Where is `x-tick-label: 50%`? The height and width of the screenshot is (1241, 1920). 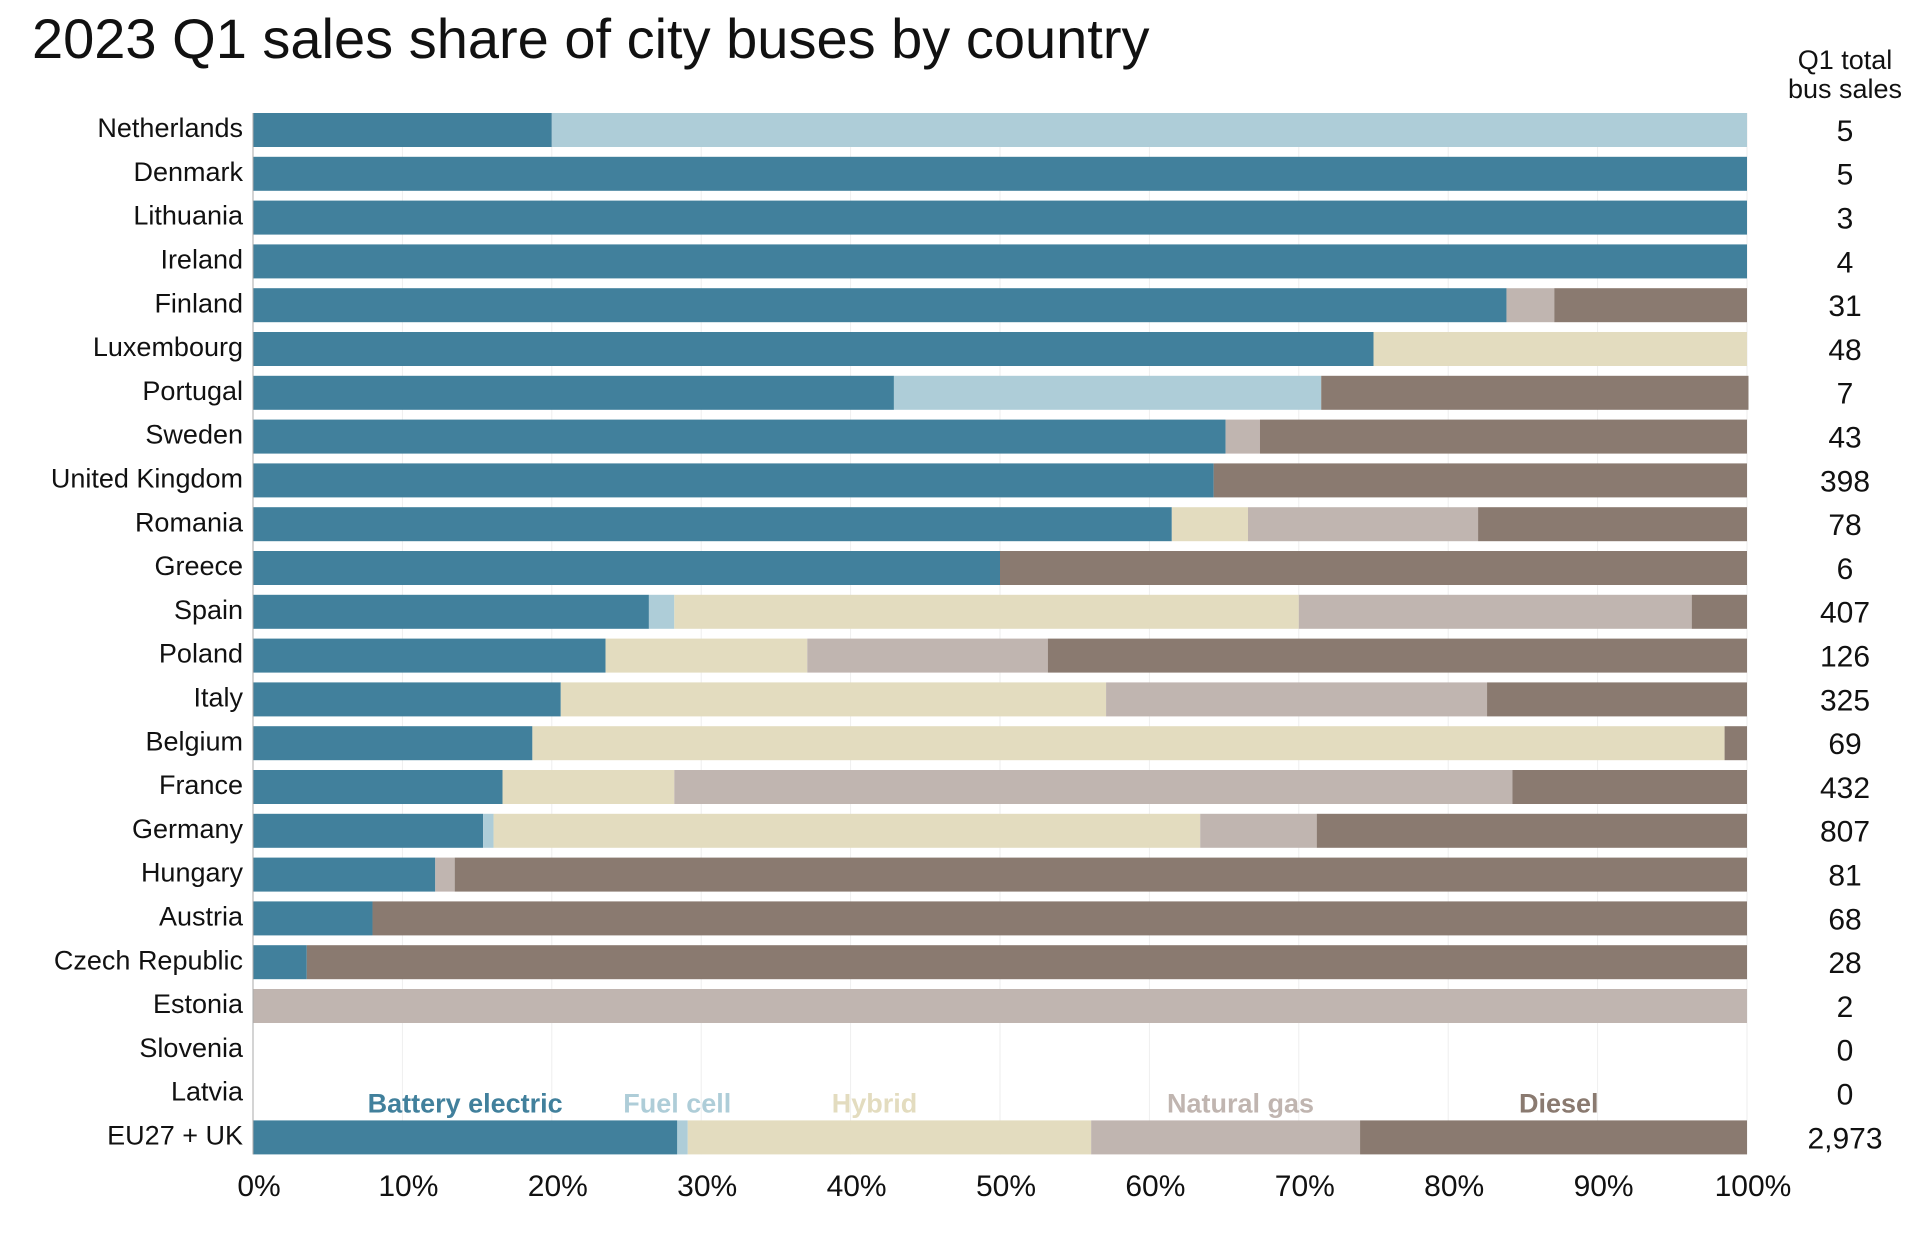 x-tick-label: 50% is located at coordinates (1006, 1186).